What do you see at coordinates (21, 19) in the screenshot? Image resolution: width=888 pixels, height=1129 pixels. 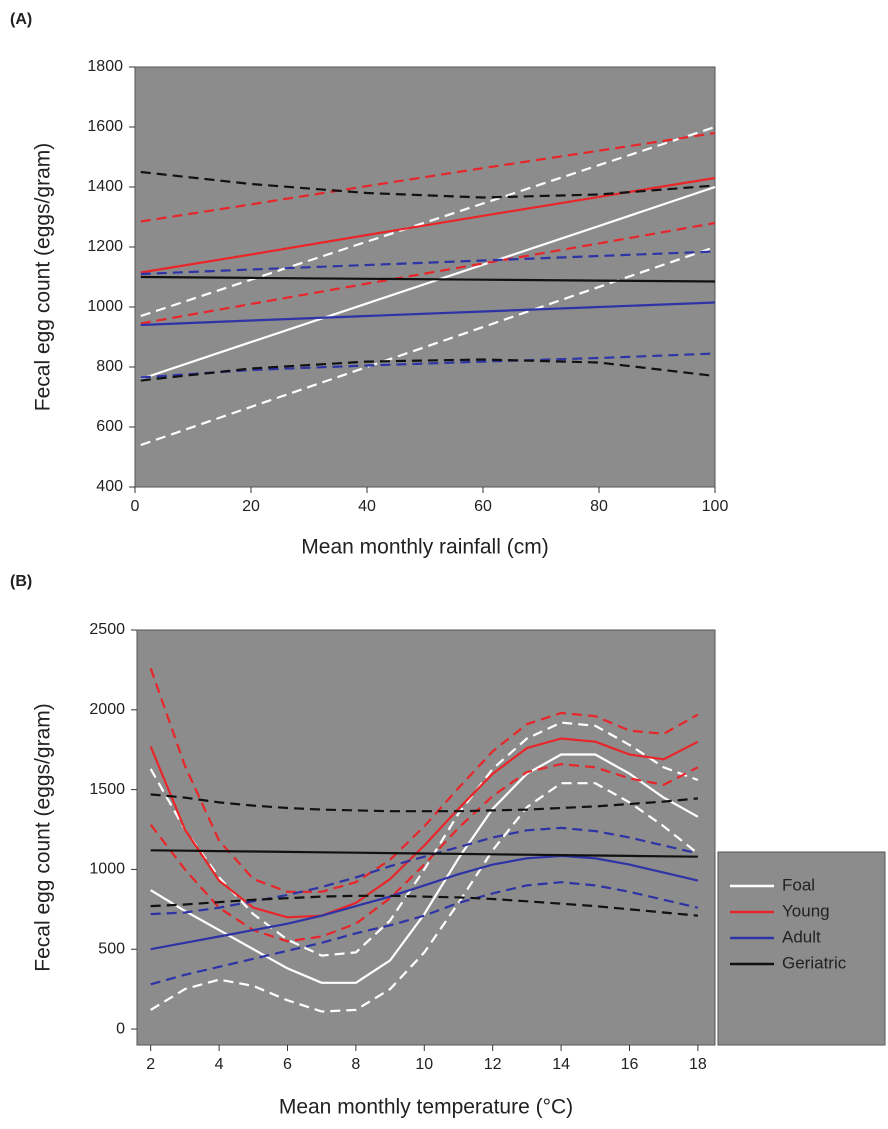 I see `panel-label: (A)` at bounding box center [21, 19].